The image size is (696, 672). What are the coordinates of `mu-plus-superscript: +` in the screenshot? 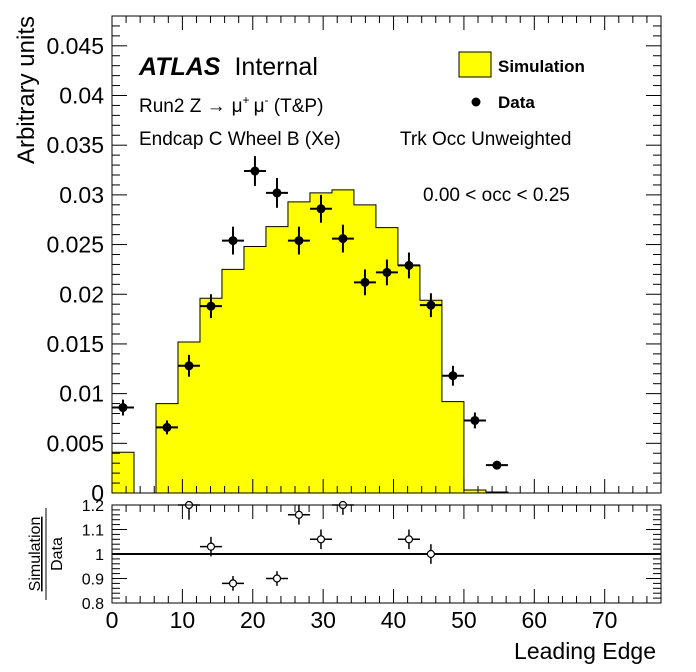 It's located at (246, 100).